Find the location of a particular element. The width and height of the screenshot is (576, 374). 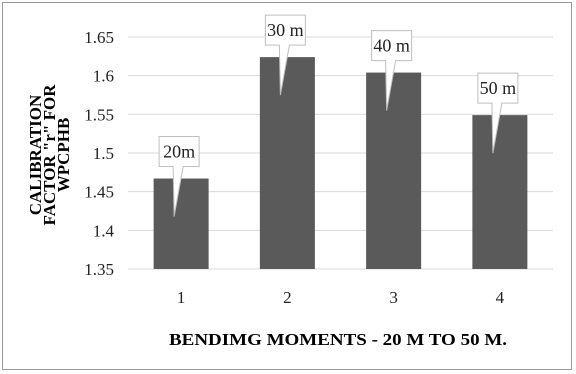

data-label-text: 20m is located at coordinates (179, 152).